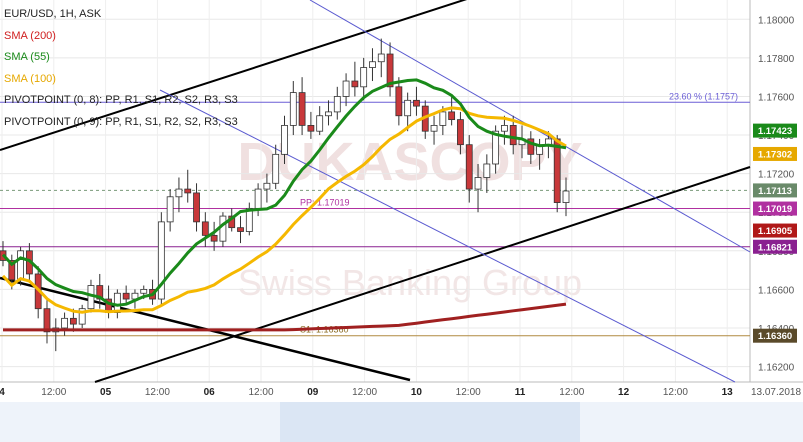 This screenshot has width=803, height=442. I want to click on x-tick-label: 11, so click(520, 392).